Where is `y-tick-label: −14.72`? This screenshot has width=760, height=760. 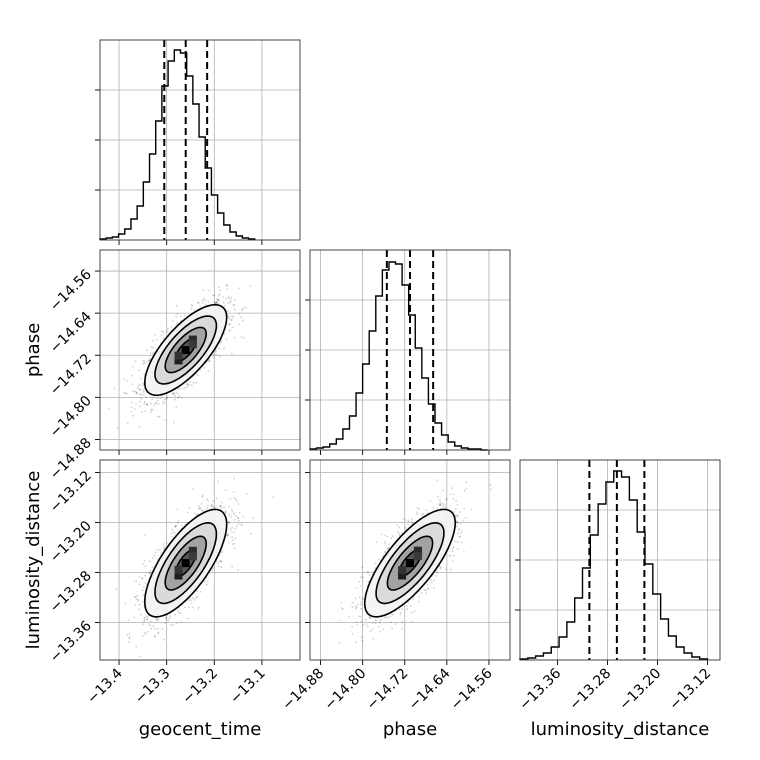 y-tick-label: −14.72 is located at coordinates (71, 375).